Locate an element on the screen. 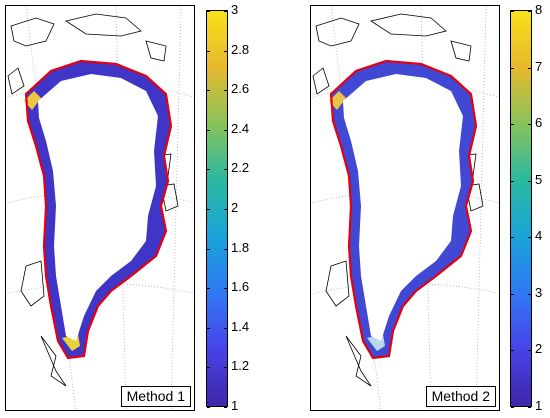 Image resolution: width=550 pixels, height=418 pixels. colorbar-tick-label: 1.6 is located at coordinates (240, 287).